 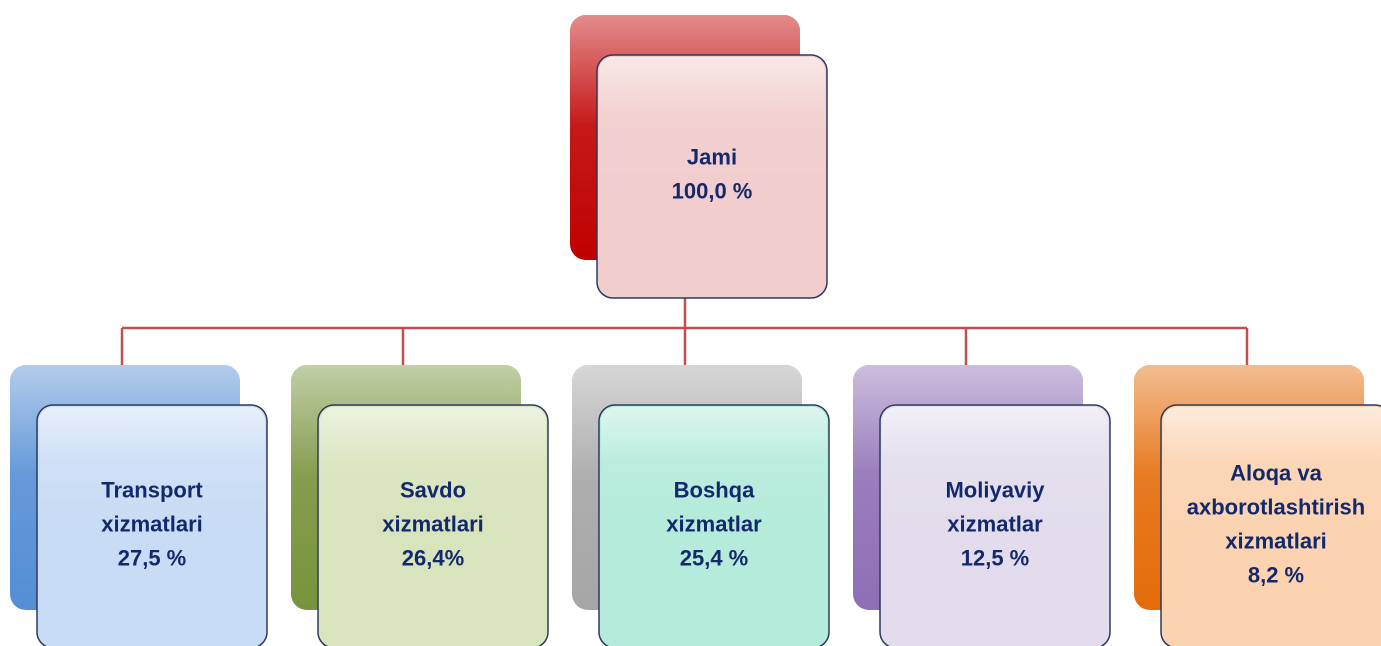 What do you see at coordinates (712, 156) in the screenshot?
I see `node-label: Jami` at bounding box center [712, 156].